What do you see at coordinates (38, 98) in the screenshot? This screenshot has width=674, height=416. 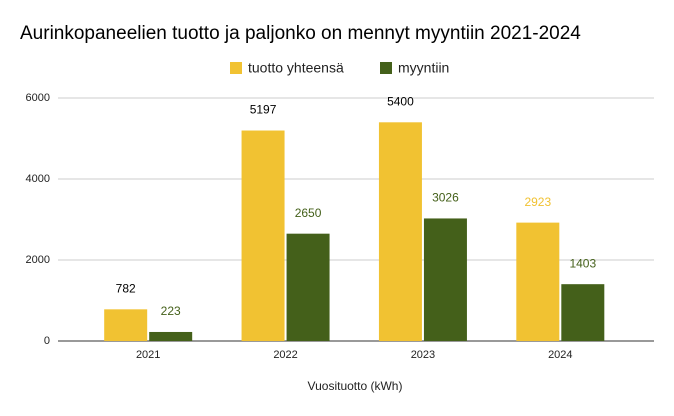 I see `y-tick-label: 6000` at bounding box center [38, 98].